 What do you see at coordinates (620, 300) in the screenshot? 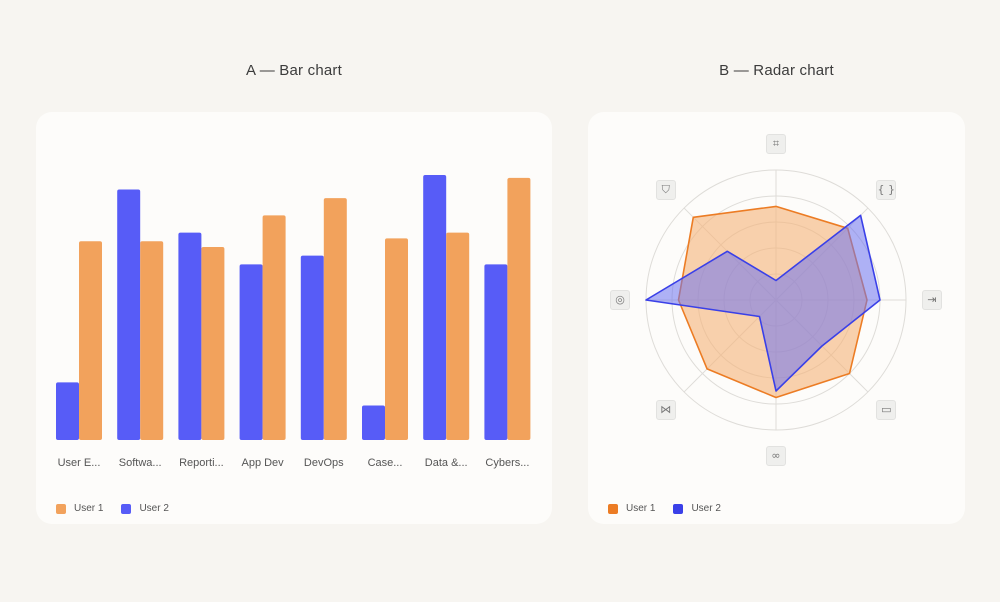
I see `database-icon: ◎` at bounding box center [620, 300].